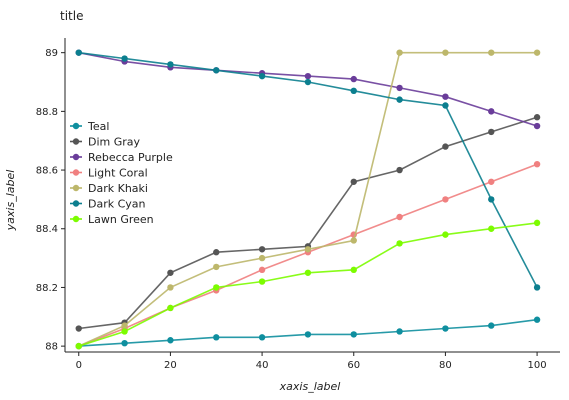 This screenshot has height=400, width=569. I want to click on legend-label: Rebecca Purple, so click(130, 157).